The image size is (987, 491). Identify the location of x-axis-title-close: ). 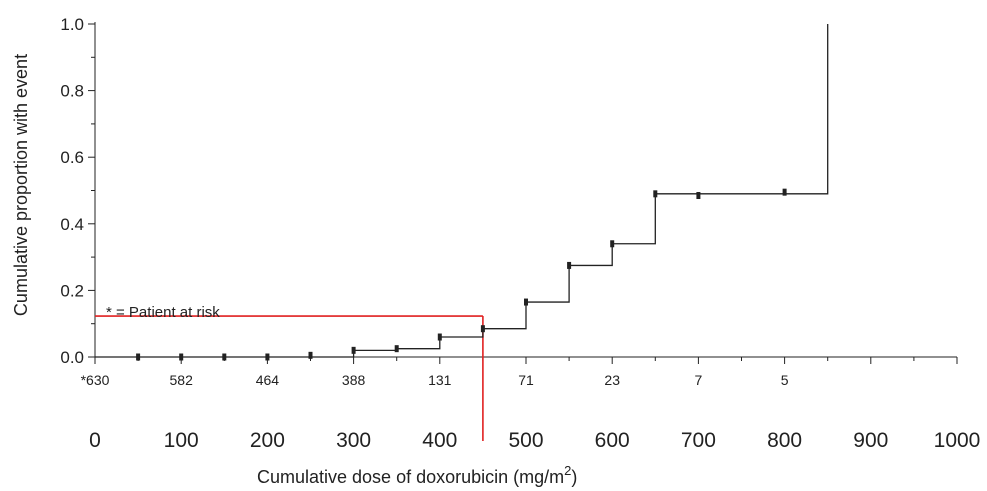
(574, 477).